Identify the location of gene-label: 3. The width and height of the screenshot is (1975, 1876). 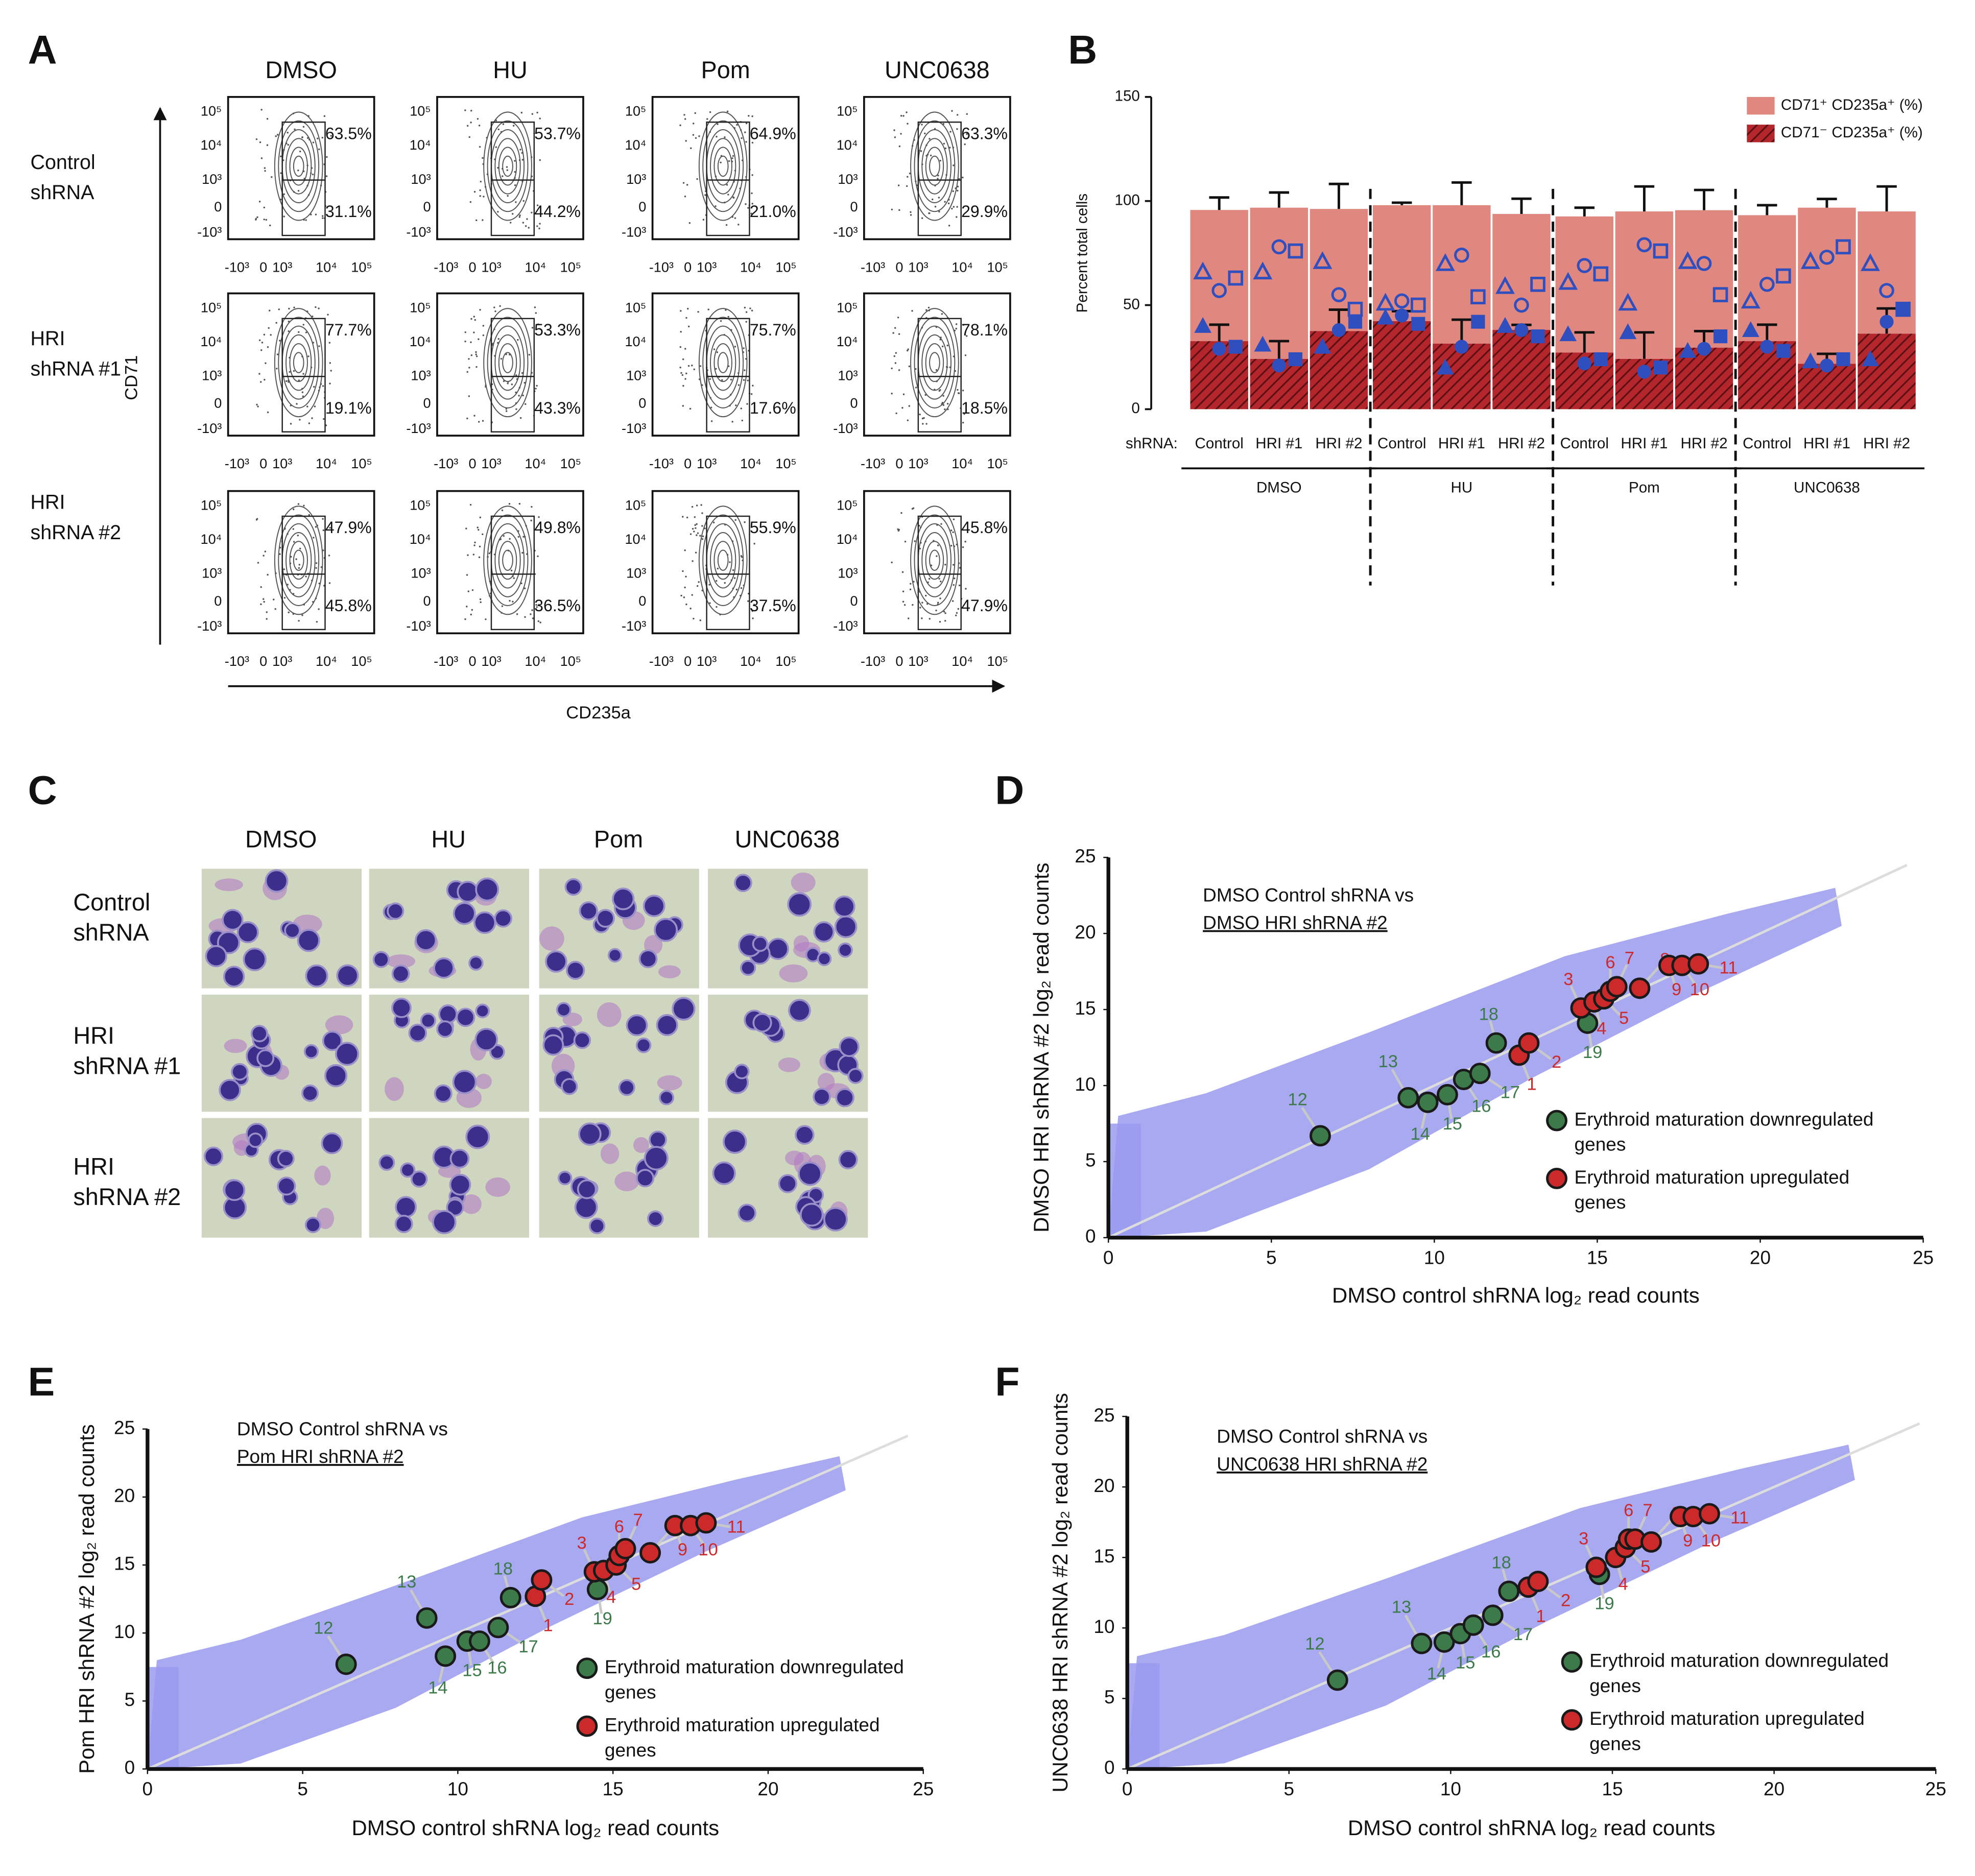
(1568, 979).